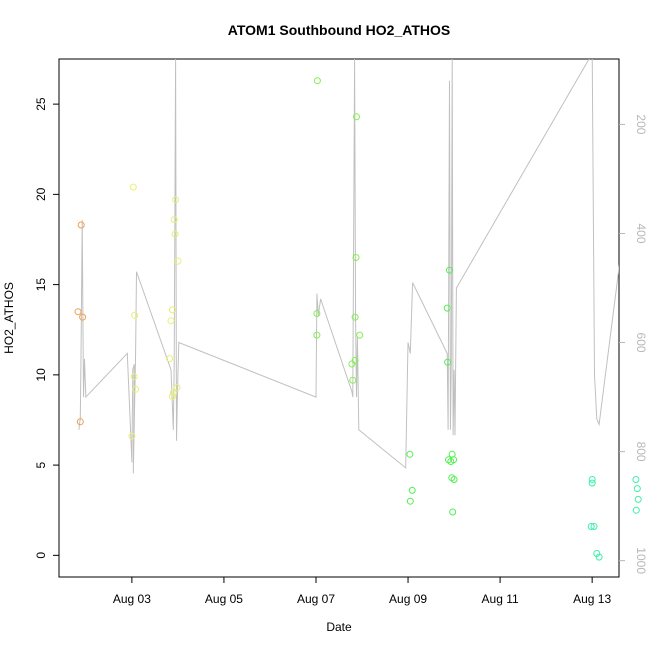 The image size is (650, 650). Describe the element at coordinates (641, 124) in the screenshot. I see `right-tick-label: 200` at that location.